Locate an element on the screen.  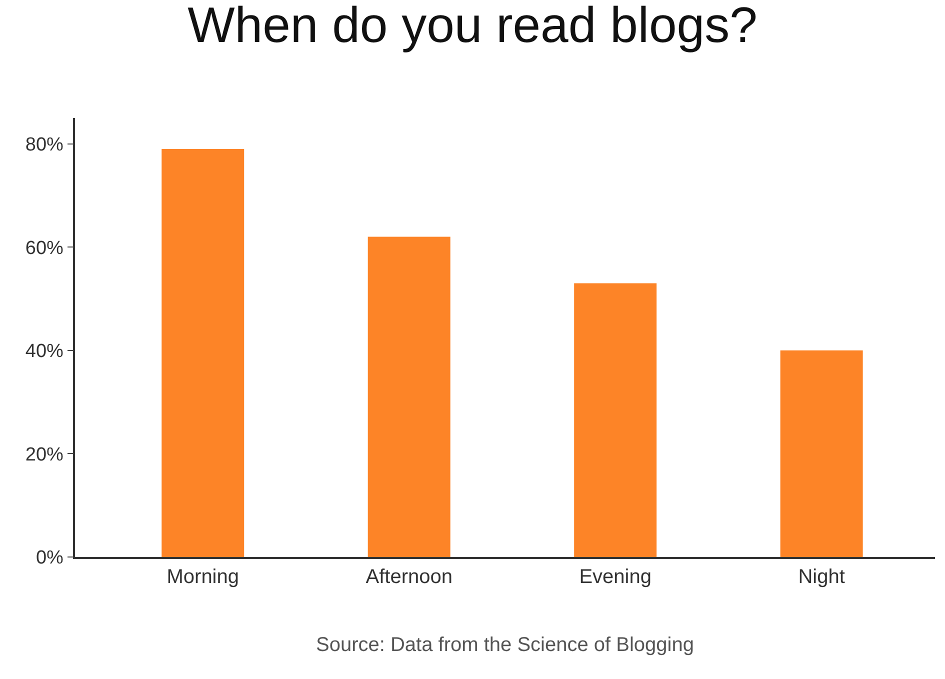
y-tick-label: 60% is located at coordinates (44, 248).